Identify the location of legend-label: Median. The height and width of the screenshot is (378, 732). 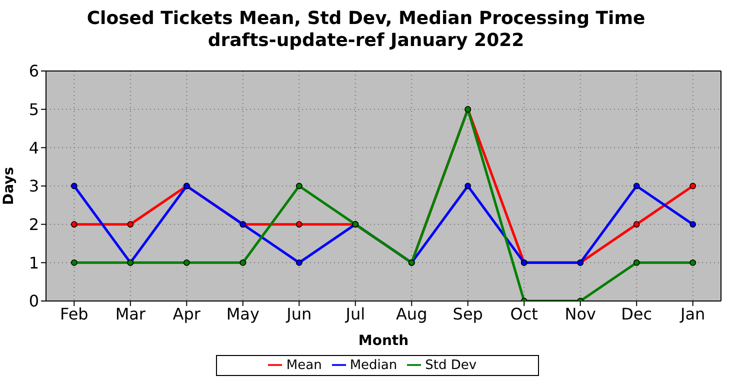
(374, 365).